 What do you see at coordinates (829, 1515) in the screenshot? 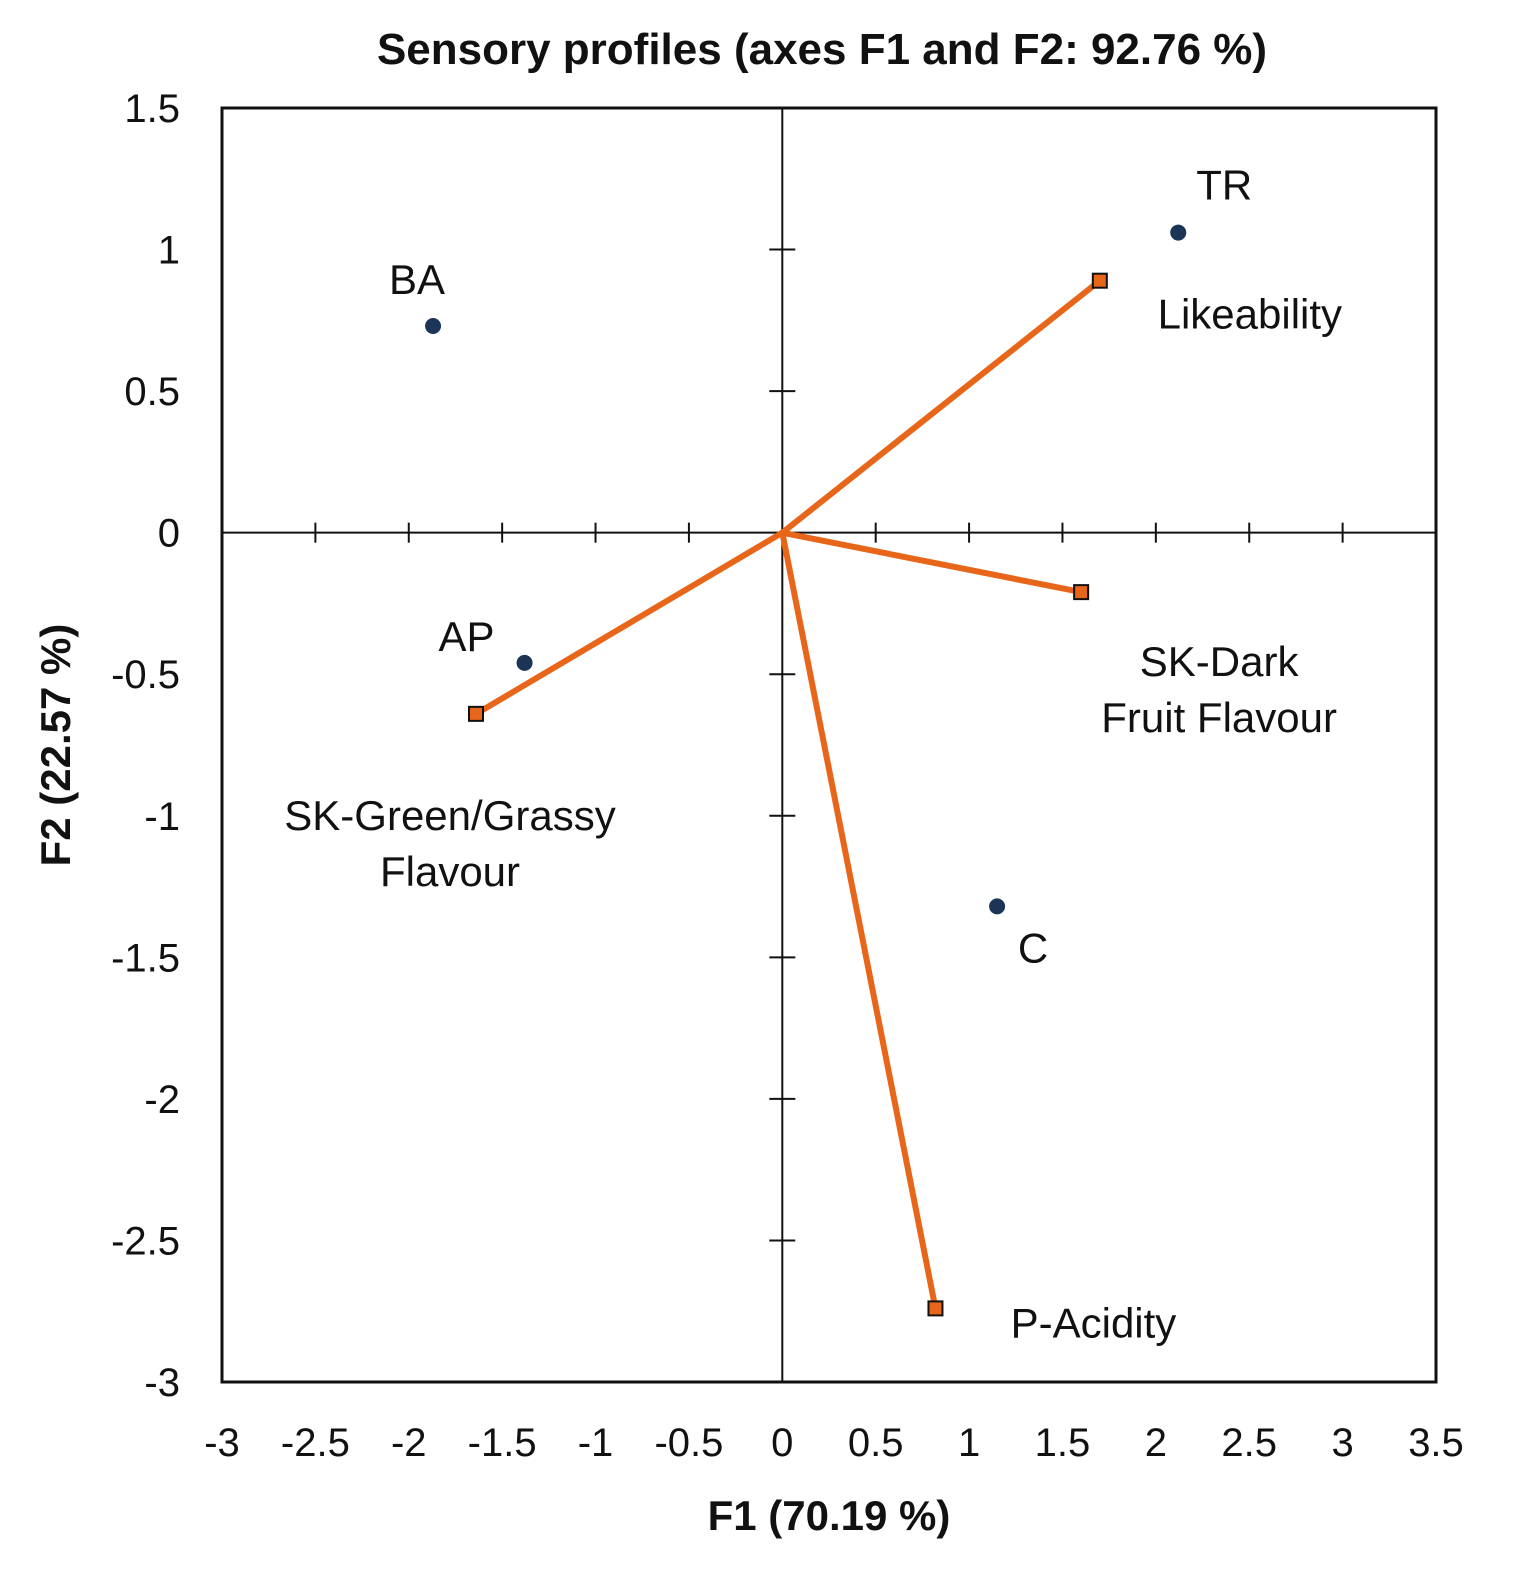
I see `x-axis-title: F1 (70.19 %)` at bounding box center [829, 1515].